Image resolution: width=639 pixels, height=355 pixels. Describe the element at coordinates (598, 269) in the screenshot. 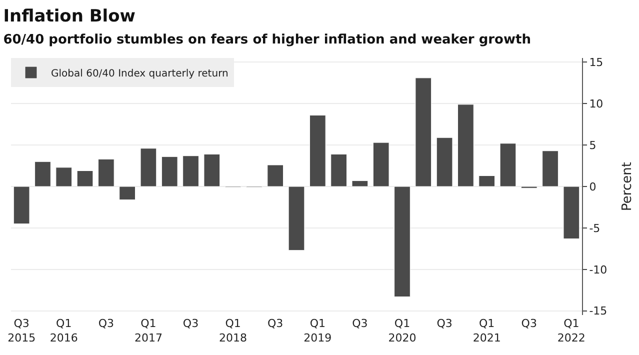

I see `y-tick-label: -10` at that location.